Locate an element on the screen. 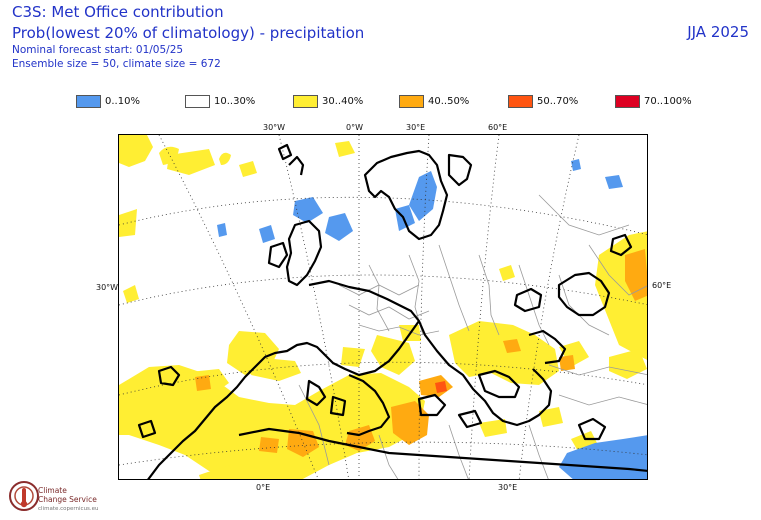  copernicus-logo is located at coordinates (24, 496).